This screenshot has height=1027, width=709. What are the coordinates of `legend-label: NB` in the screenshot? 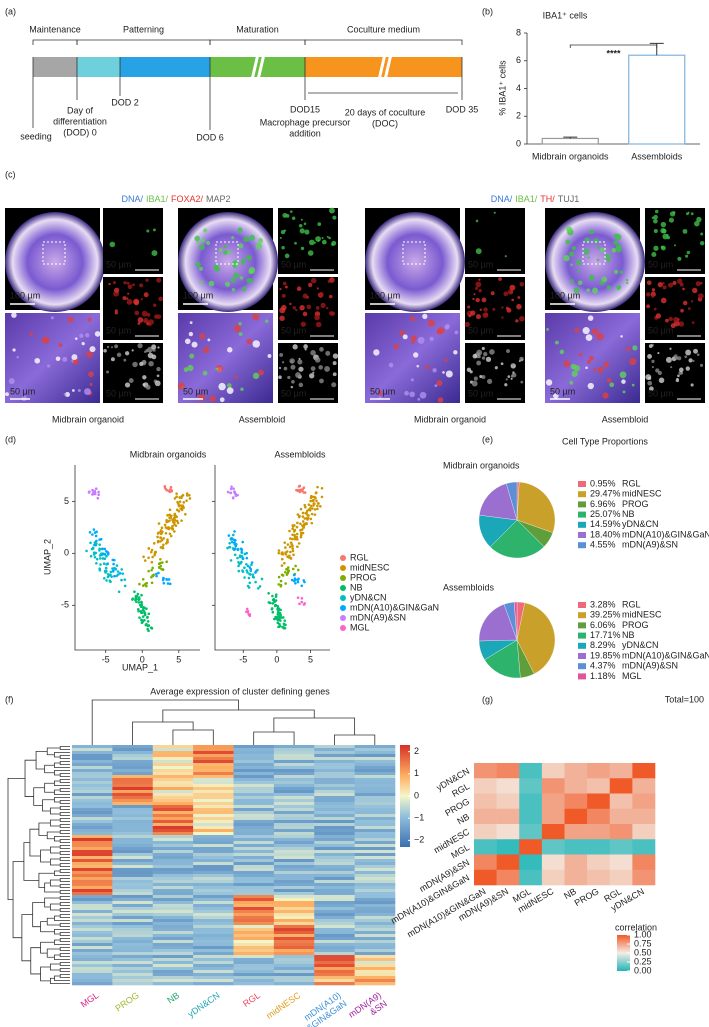 It's located at (356, 587).